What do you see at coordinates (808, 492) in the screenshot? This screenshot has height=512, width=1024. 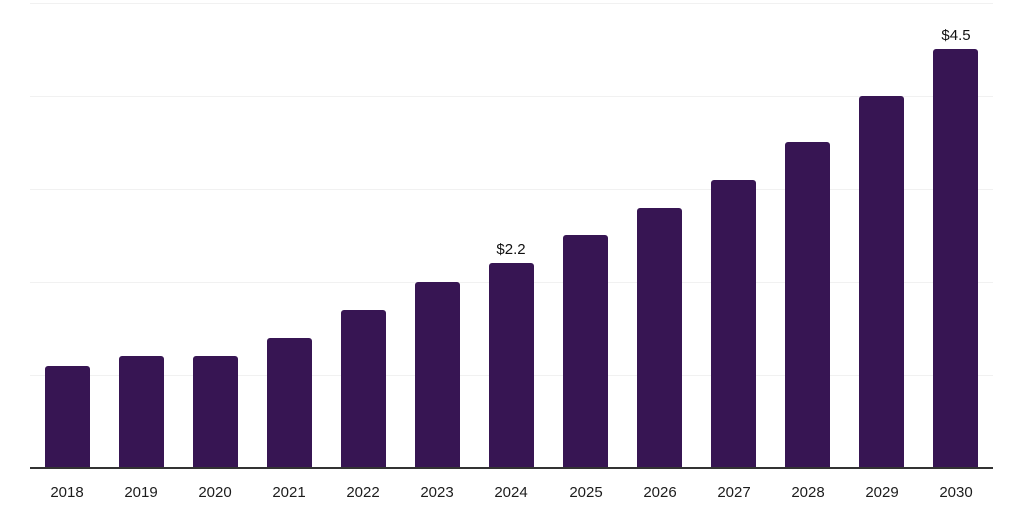 I see `x-axis-label-2028: 2028` at bounding box center [808, 492].